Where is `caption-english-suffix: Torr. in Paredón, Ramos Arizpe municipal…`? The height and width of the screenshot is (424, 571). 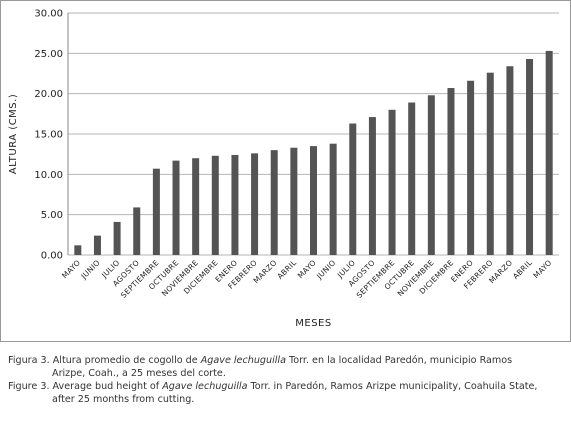
caption-english-suffix: Torr. in Paredón, Ramos Arizpe municipal… is located at coordinates (392, 386).